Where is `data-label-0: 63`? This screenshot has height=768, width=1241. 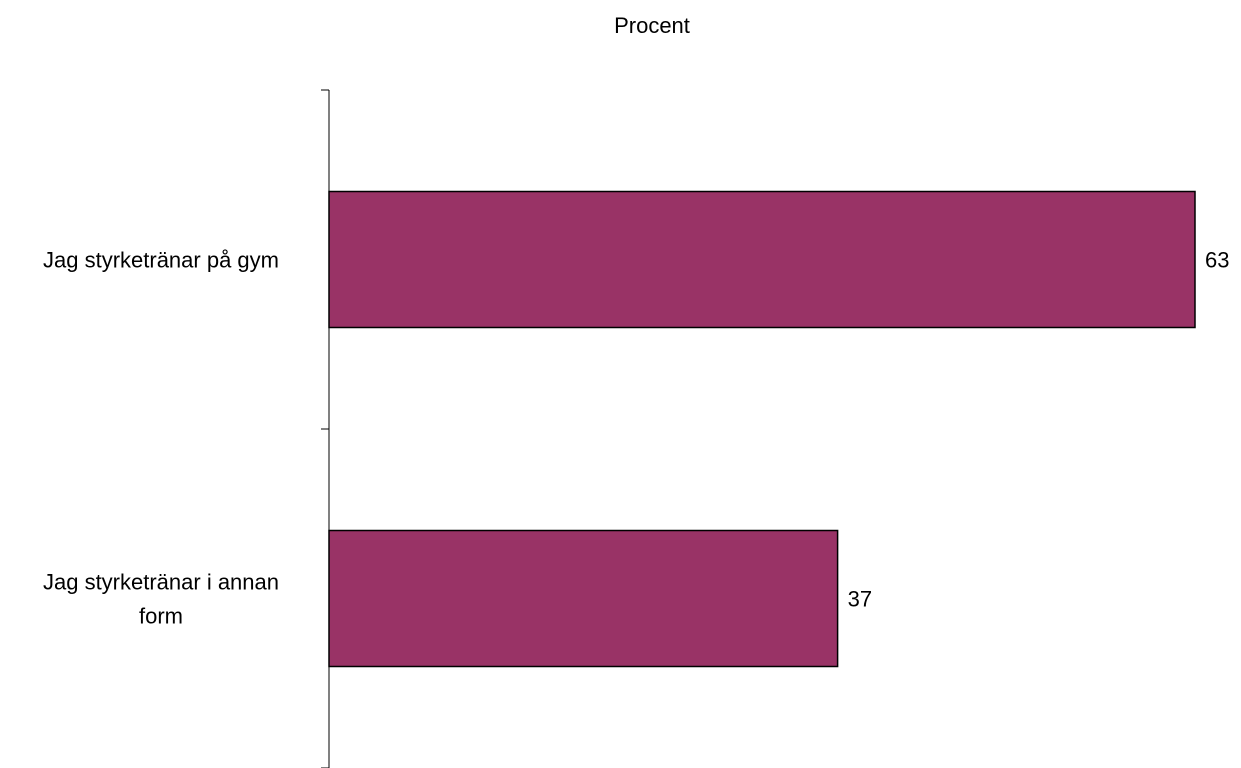
data-label-0: 63 is located at coordinates (1217, 260).